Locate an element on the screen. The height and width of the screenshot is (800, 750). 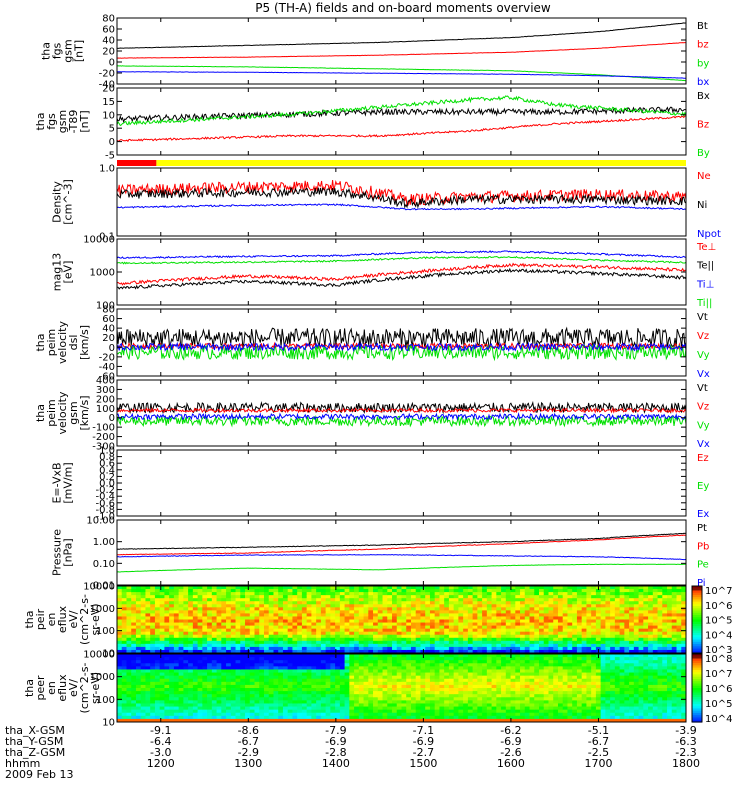
series-Bz is located at coordinates (401, 129).